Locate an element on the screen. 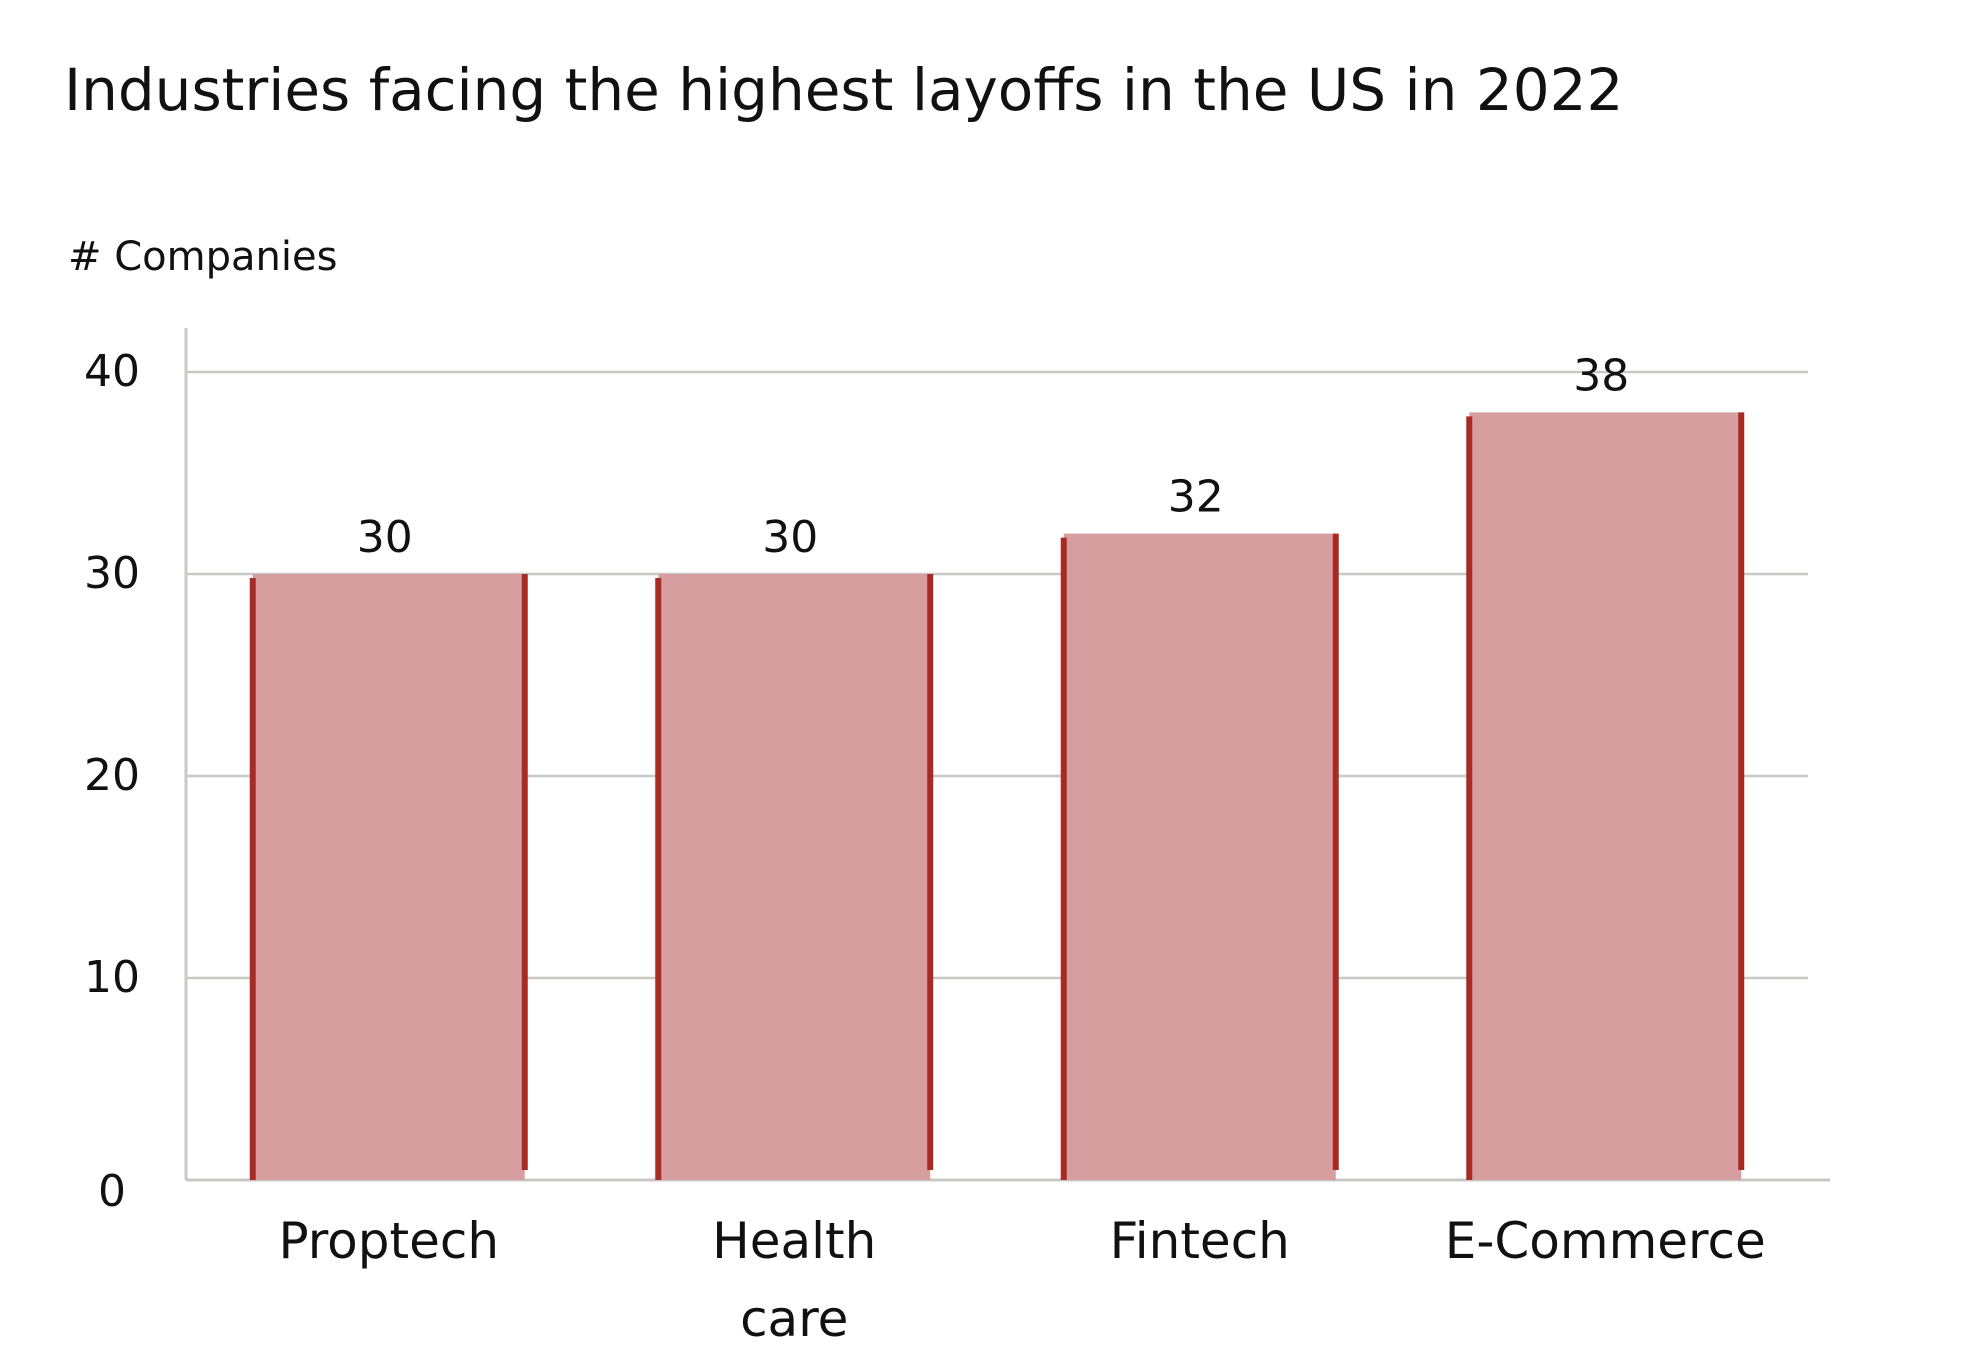  y-tick-label: 30 is located at coordinates (112, 573).